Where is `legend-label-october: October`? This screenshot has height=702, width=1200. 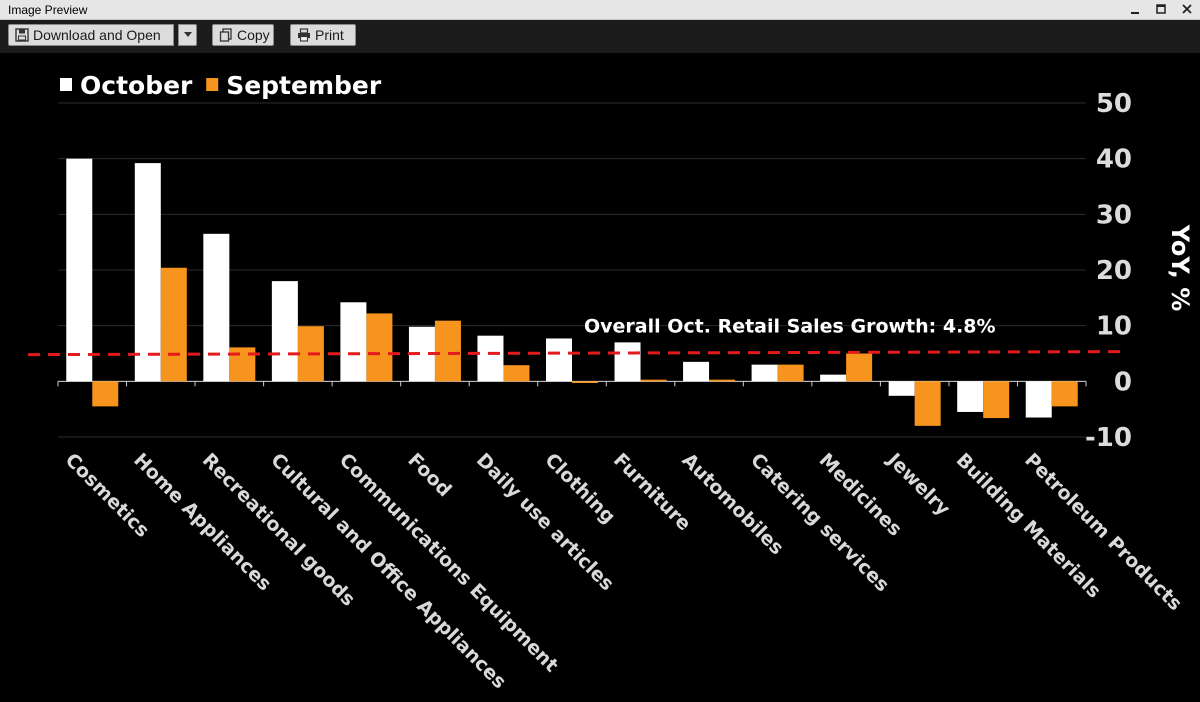 legend-label-october: October is located at coordinates (136, 85).